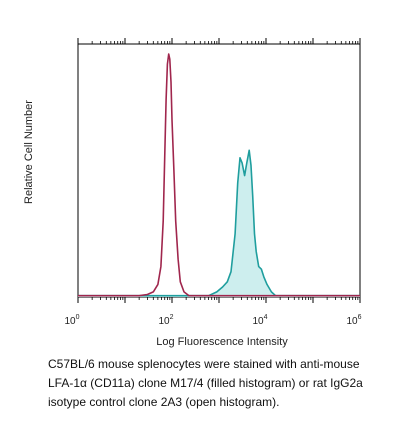 Image resolution: width=400 pixels, height=435 pixels. I want to click on x-tick-label: 10², so click(165, 320).